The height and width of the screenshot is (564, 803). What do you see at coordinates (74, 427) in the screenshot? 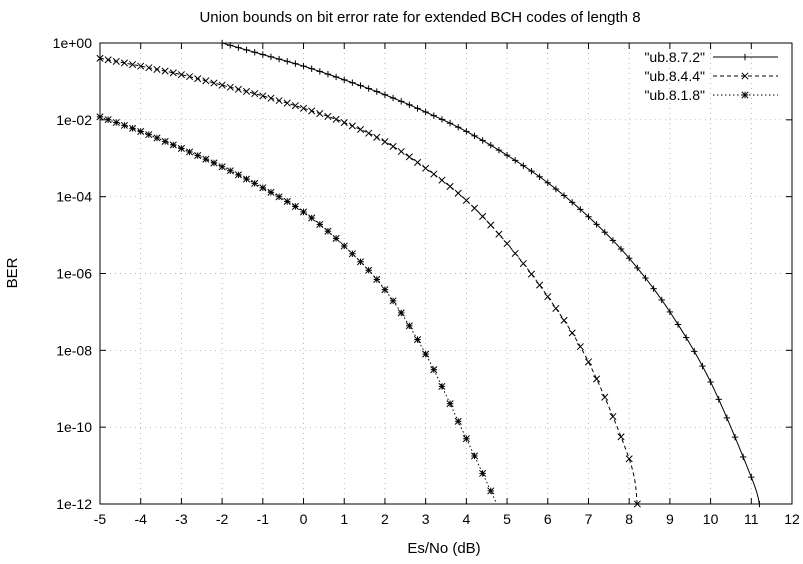
I see `y-tick-label: 1e-10` at bounding box center [74, 427].